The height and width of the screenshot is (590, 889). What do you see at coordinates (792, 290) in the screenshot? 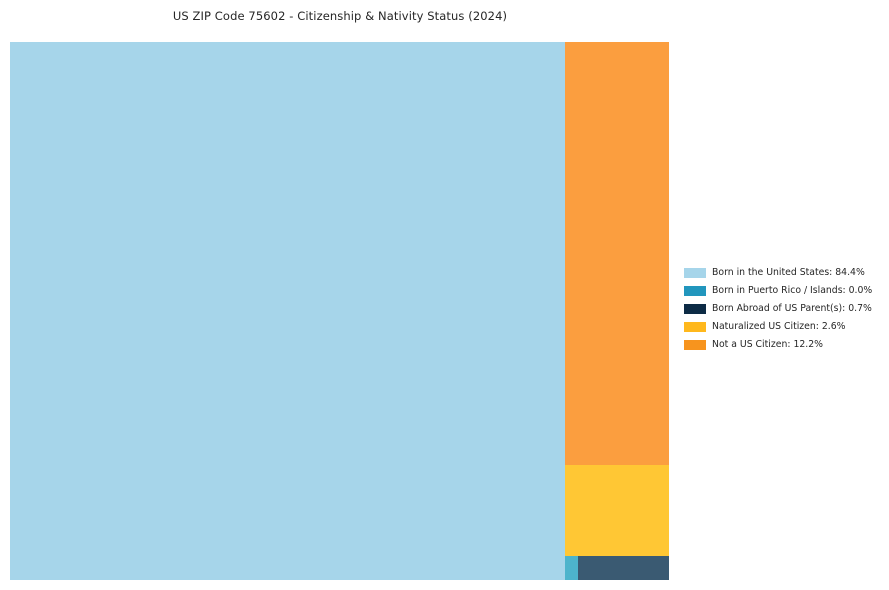
I see `legend-item-label: Born in Puerto Rico / Islands: 0.0%` at bounding box center [792, 290].